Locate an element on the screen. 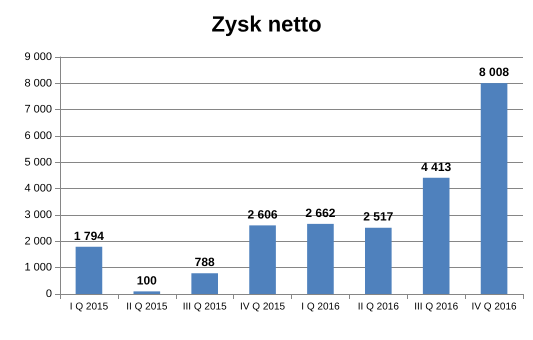  data-label: 4 413 is located at coordinates (436, 167).